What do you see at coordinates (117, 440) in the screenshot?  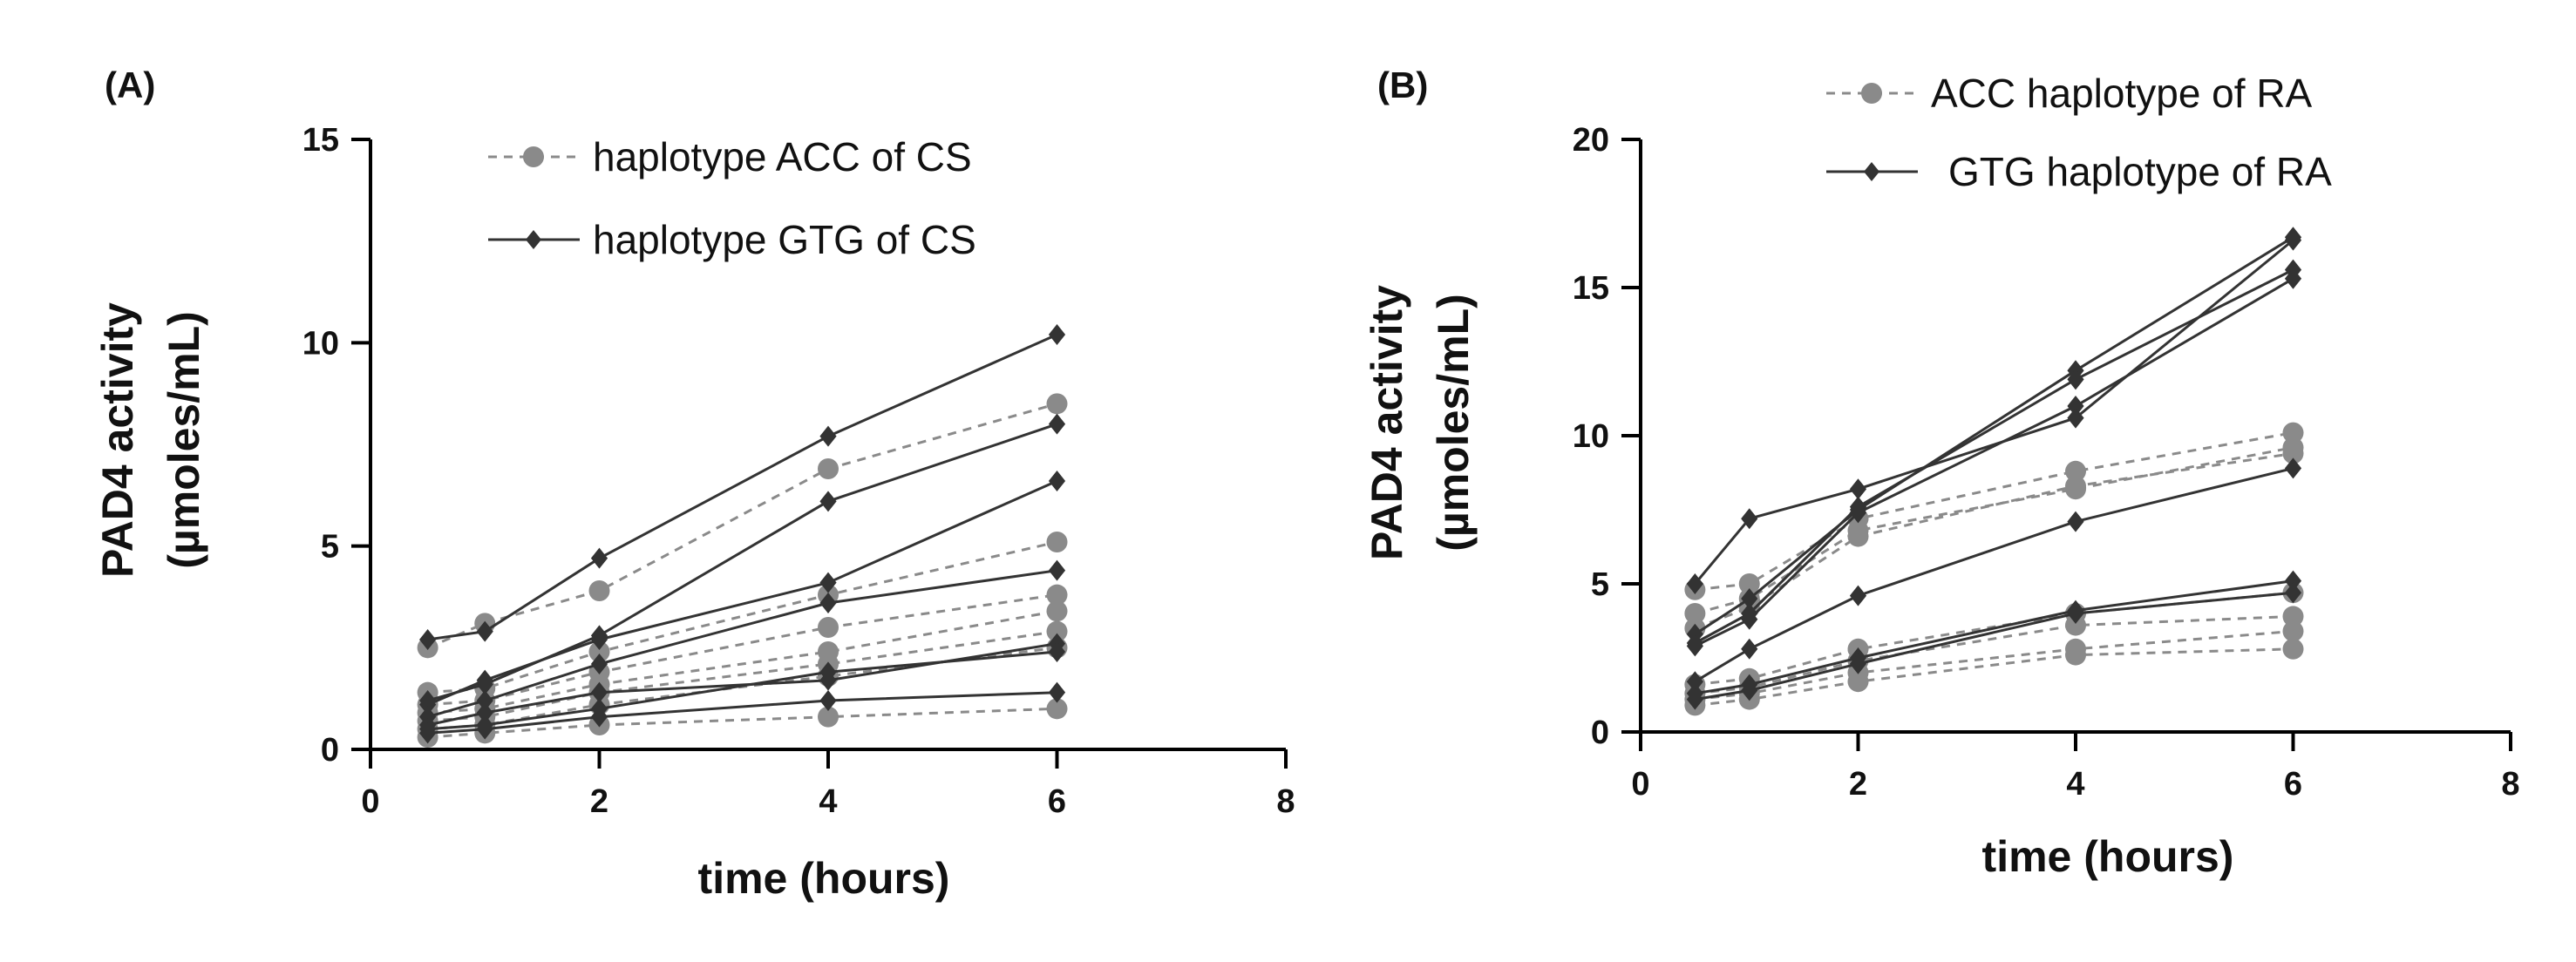 I see `panel-a-y-title-line1: PAD4 activity` at bounding box center [117, 440].